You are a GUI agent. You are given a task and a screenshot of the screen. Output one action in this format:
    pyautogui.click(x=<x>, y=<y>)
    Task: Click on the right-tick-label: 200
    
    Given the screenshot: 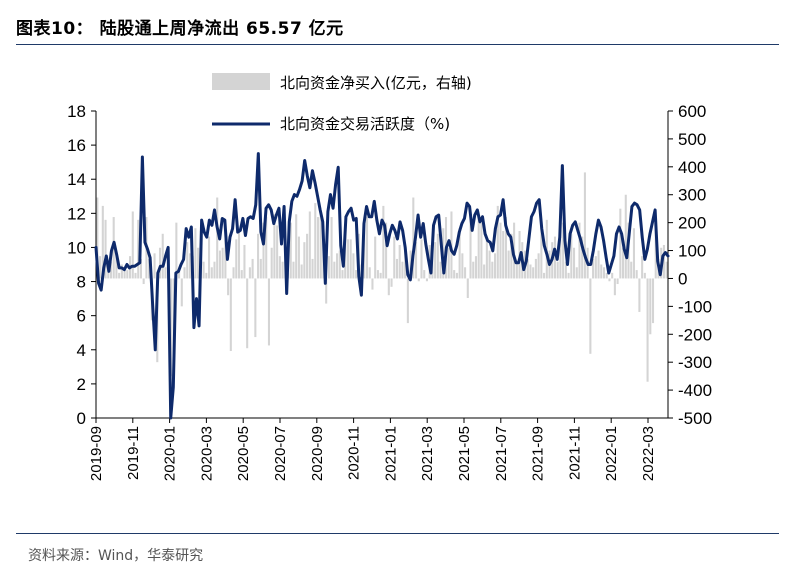 What is the action you would take?
    pyautogui.click(x=692, y=223)
    